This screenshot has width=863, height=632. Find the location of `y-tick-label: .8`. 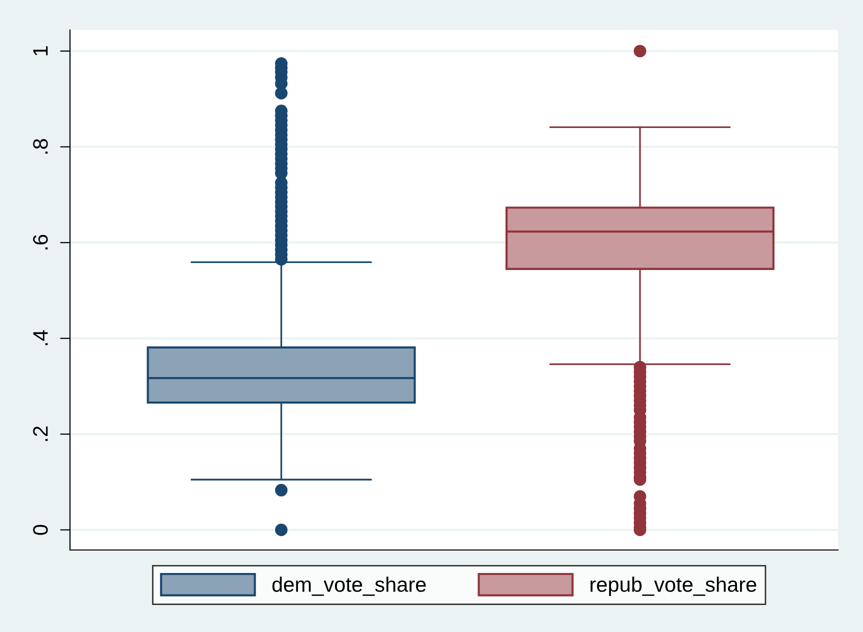

y-tick-label: .8 is located at coordinates (40, 146).